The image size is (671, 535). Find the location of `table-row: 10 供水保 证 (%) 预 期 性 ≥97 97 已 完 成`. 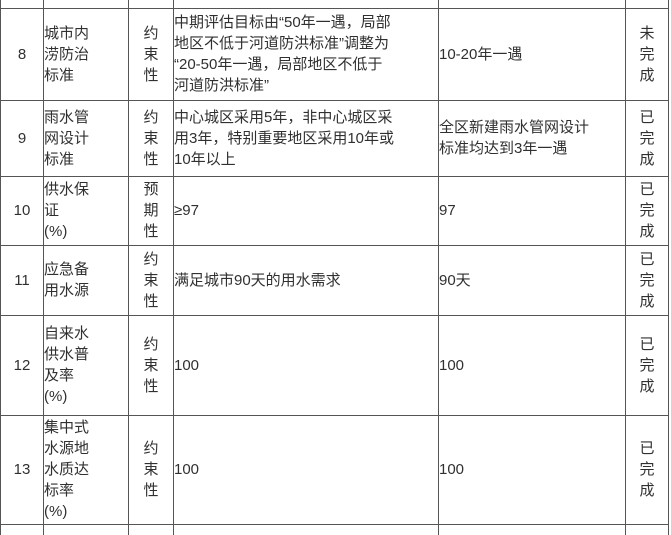

table-row: 10 供水保 证 (%) 预 期 性 ≥97 97 已 完 成 is located at coordinates (334, 210).